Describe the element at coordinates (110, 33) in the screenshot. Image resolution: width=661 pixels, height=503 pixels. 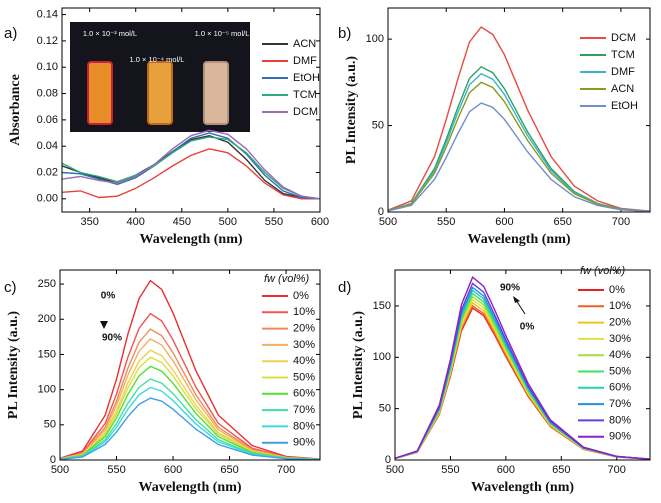
I see `inset-label: 1.0 × 10⁻³ mol/L` at that location.